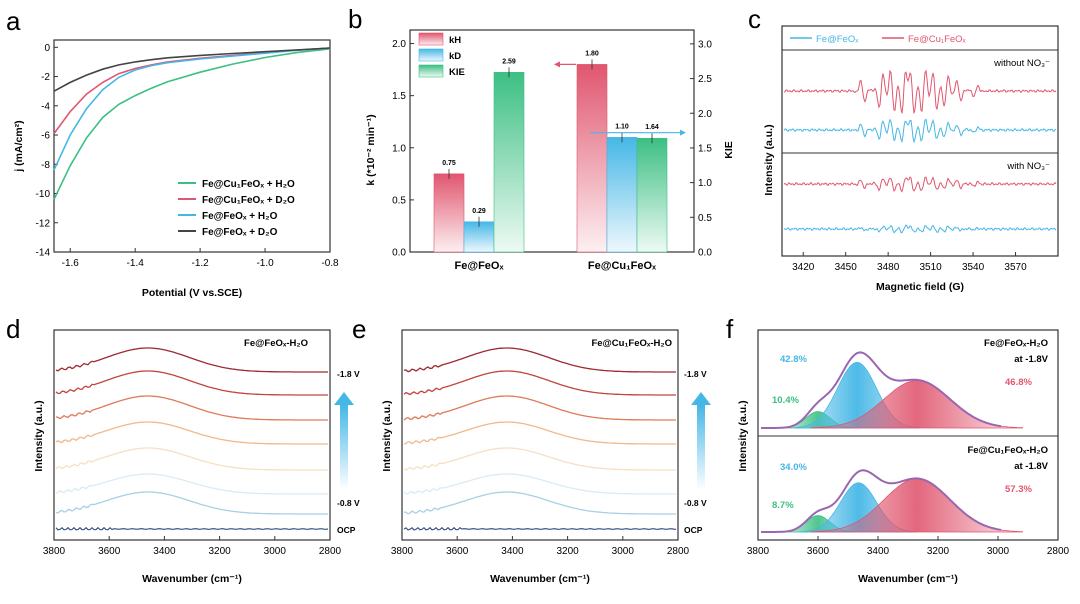  I want to click on panel-c-frame, so click(920, 141).